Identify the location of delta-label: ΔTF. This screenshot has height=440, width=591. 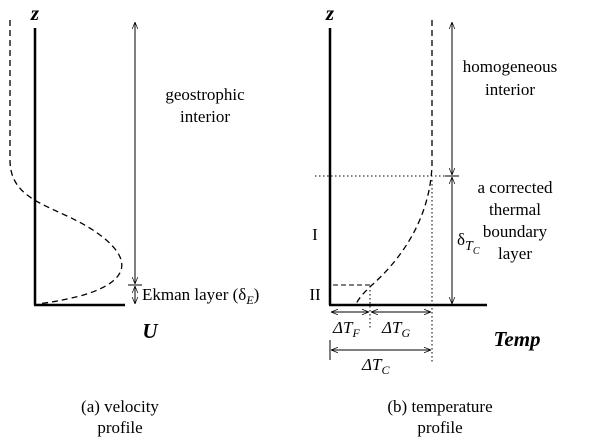
(346, 329).